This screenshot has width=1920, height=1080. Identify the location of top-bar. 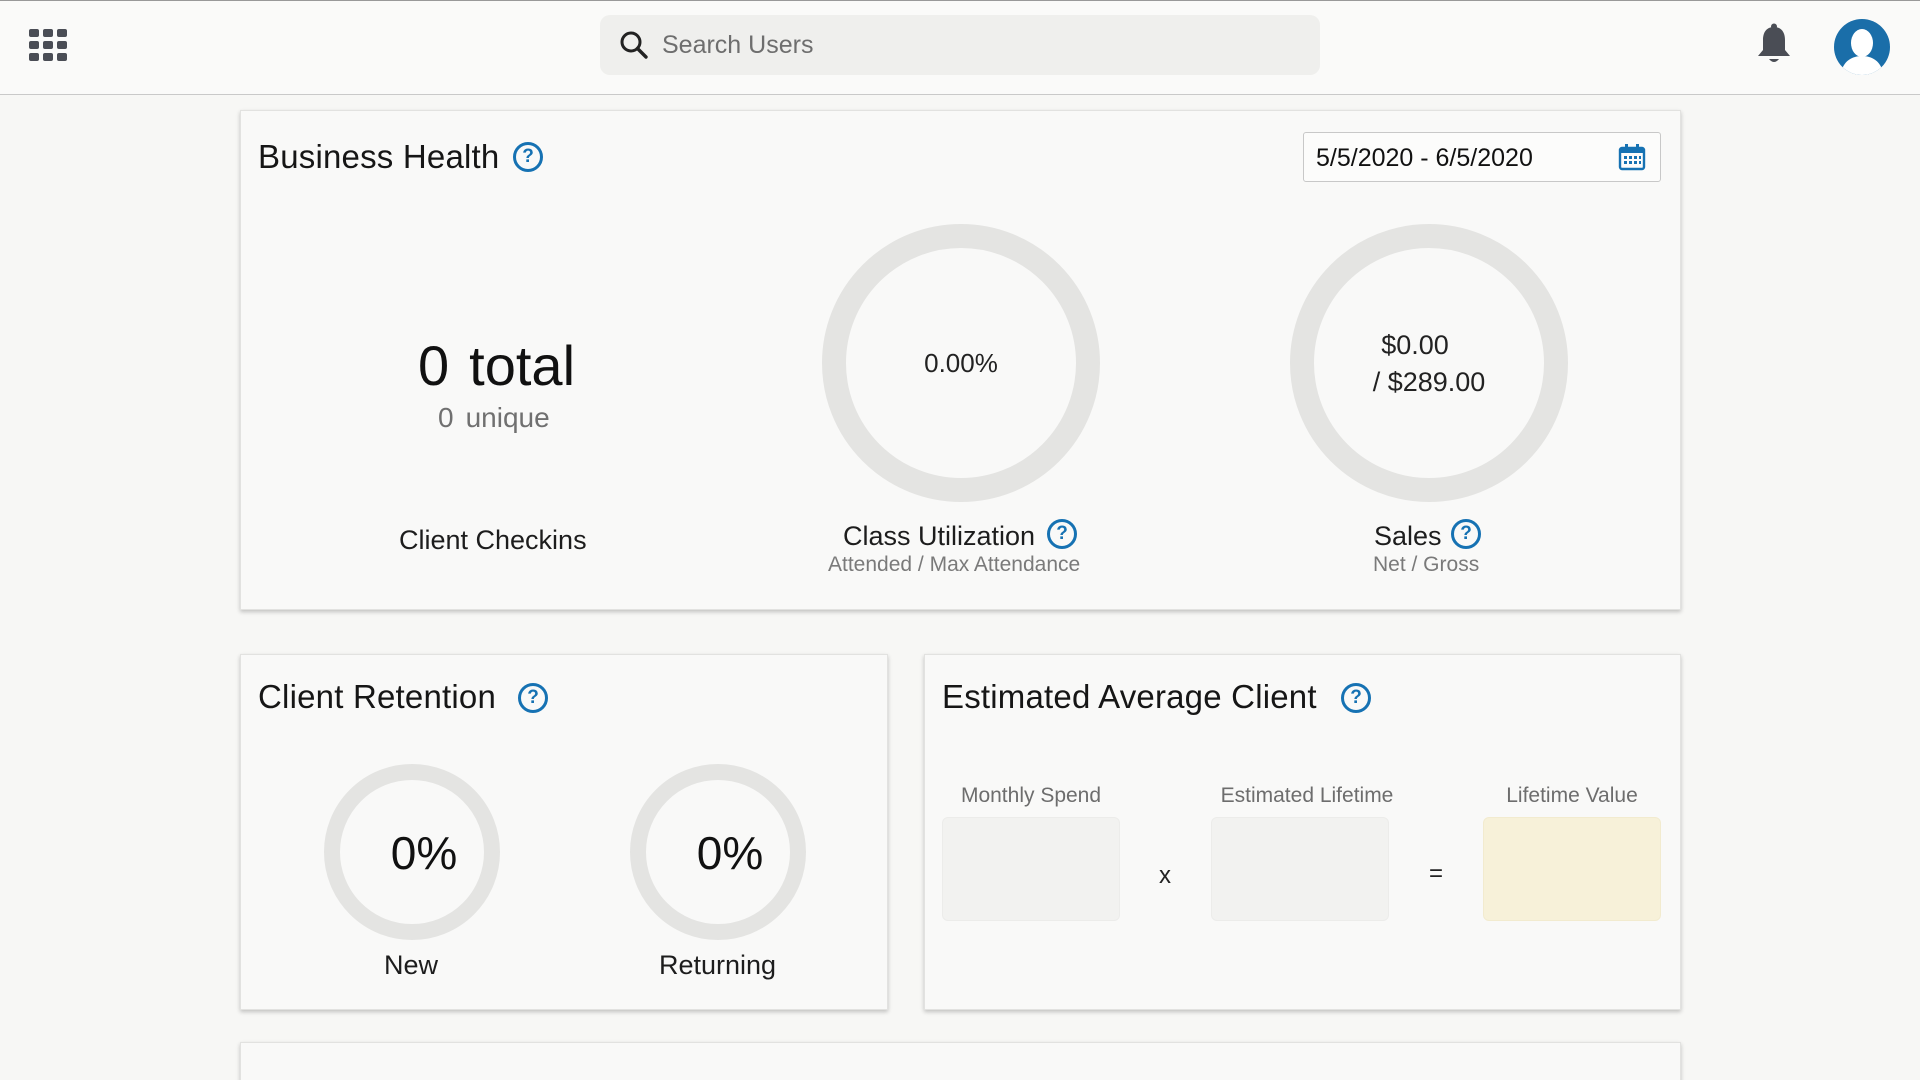
(960, 47).